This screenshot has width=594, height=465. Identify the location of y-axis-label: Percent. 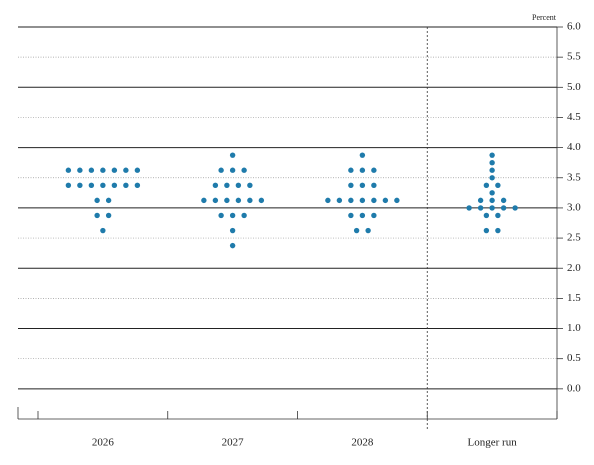
(544, 17).